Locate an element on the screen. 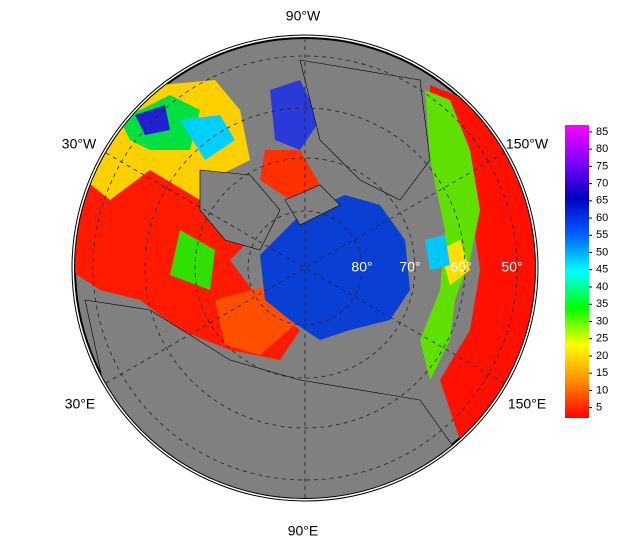 The width and height of the screenshot is (625, 557). colorbar-tick-label: 35 is located at coordinates (602, 304).